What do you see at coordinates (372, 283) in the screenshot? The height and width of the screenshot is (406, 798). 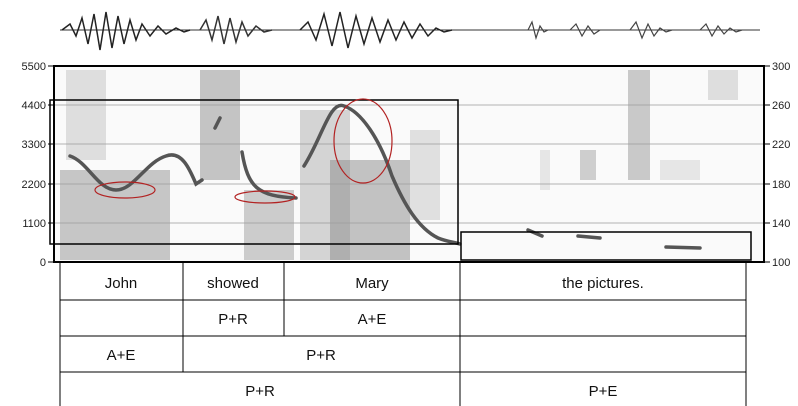 I see `word-mary: Mary` at bounding box center [372, 283].